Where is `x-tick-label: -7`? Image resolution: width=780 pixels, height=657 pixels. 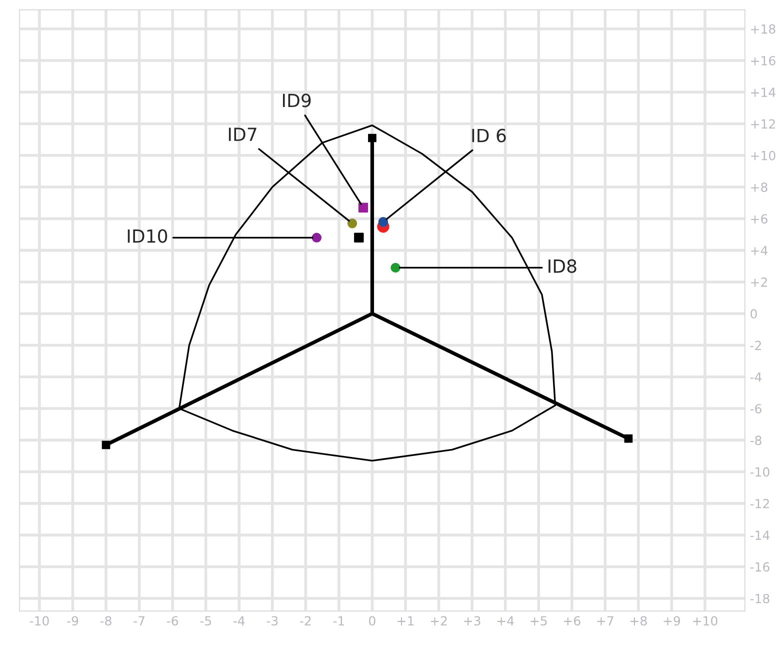 x-tick-label: -7 is located at coordinates (139, 621).